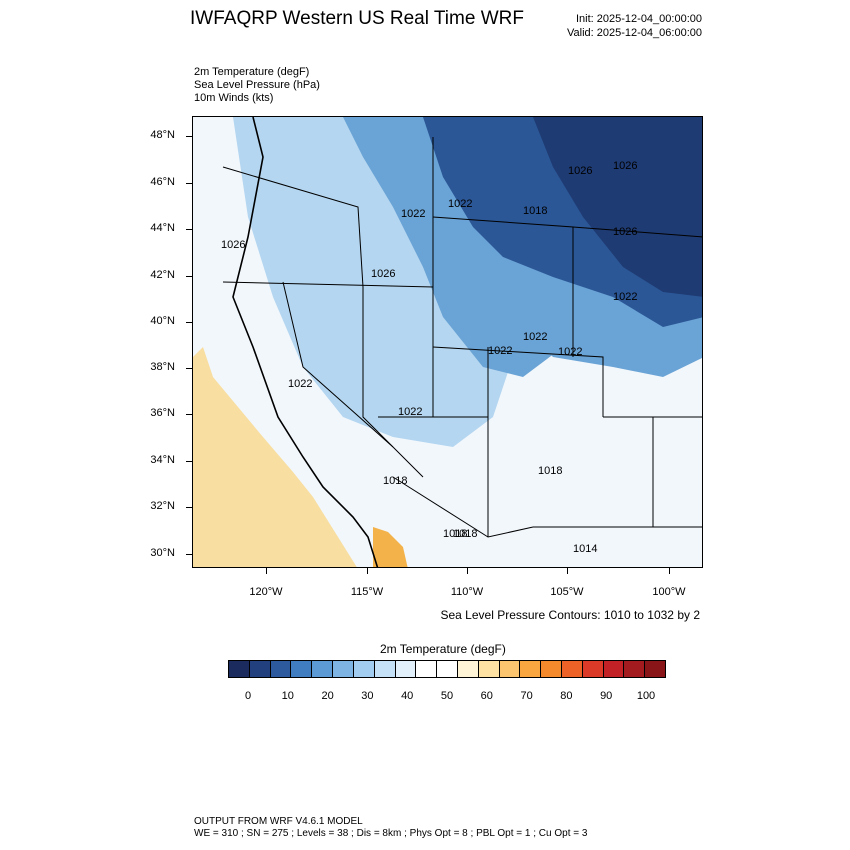 Image resolution: width=850 pixels, height=850 pixels. What do you see at coordinates (617, 207) in the screenshot?
I see `deep-cold-region` at bounding box center [617, 207].